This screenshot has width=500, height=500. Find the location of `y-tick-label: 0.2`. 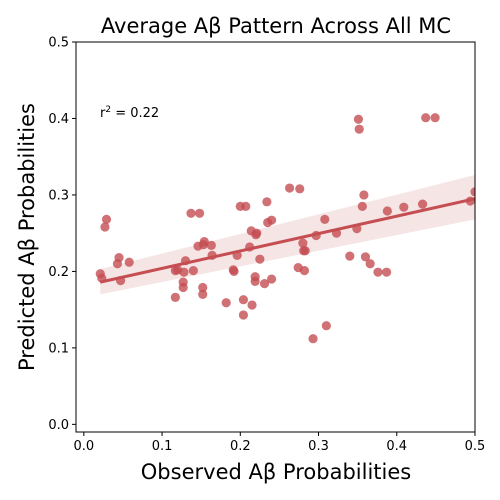

y-tick-label: 0.2 is located at coordinates (58, 272).